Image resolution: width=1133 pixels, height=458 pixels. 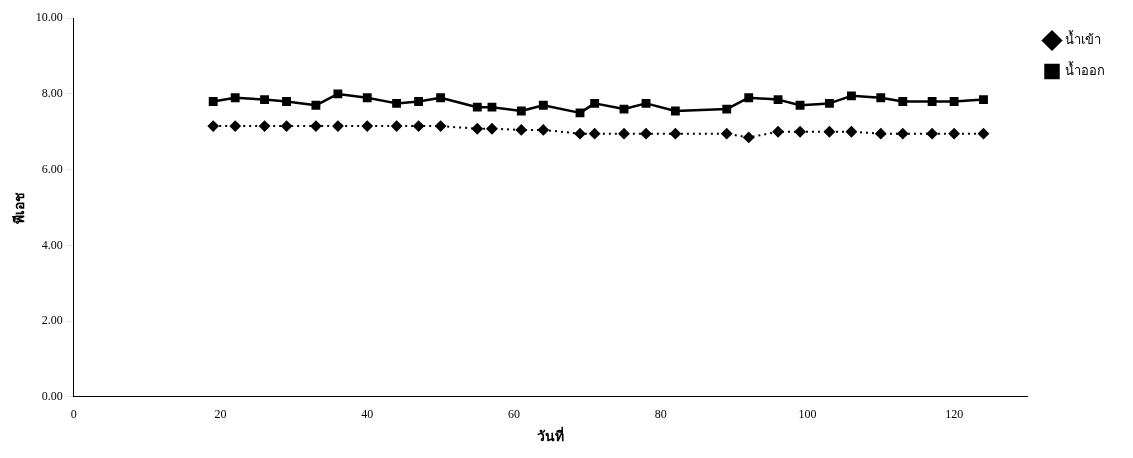 What do you see at coordinates (52, 93) in the screenshot?
I see `y-tick-label: 8.00` at bounding box center [52, 93].